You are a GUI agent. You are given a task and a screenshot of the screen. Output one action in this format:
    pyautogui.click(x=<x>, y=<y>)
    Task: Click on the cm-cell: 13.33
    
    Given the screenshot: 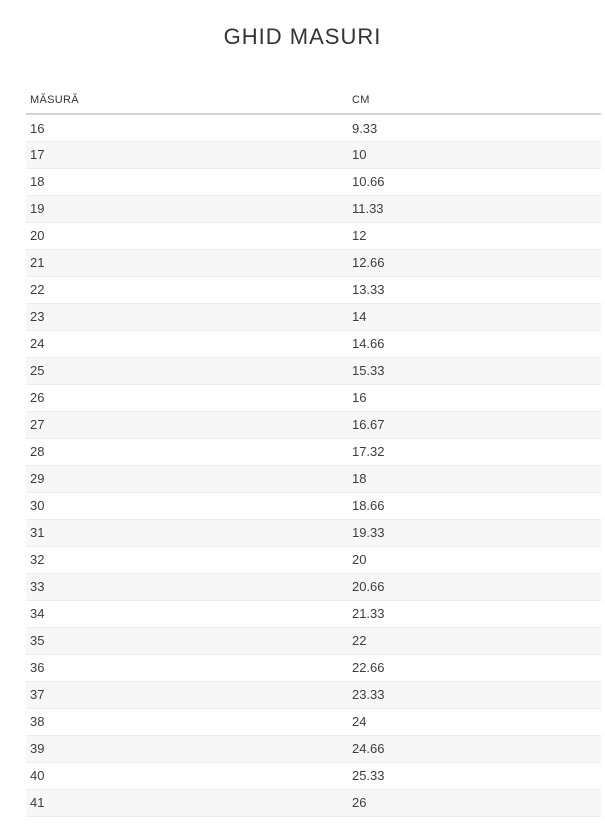 What is the action you would take?
    pyautogui.click(x=474, y=289)
    